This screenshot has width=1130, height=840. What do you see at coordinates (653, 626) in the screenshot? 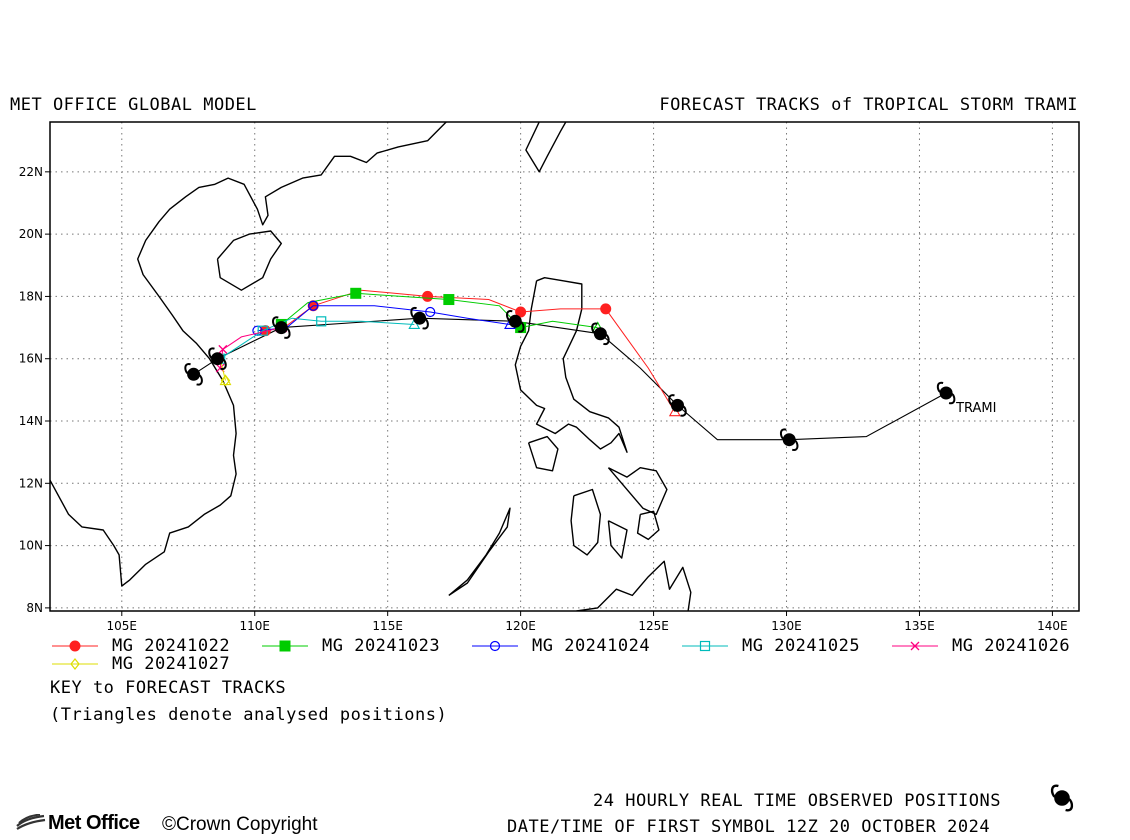
I see `tick-label-lon: 125E` at bounding box center [653, 626].